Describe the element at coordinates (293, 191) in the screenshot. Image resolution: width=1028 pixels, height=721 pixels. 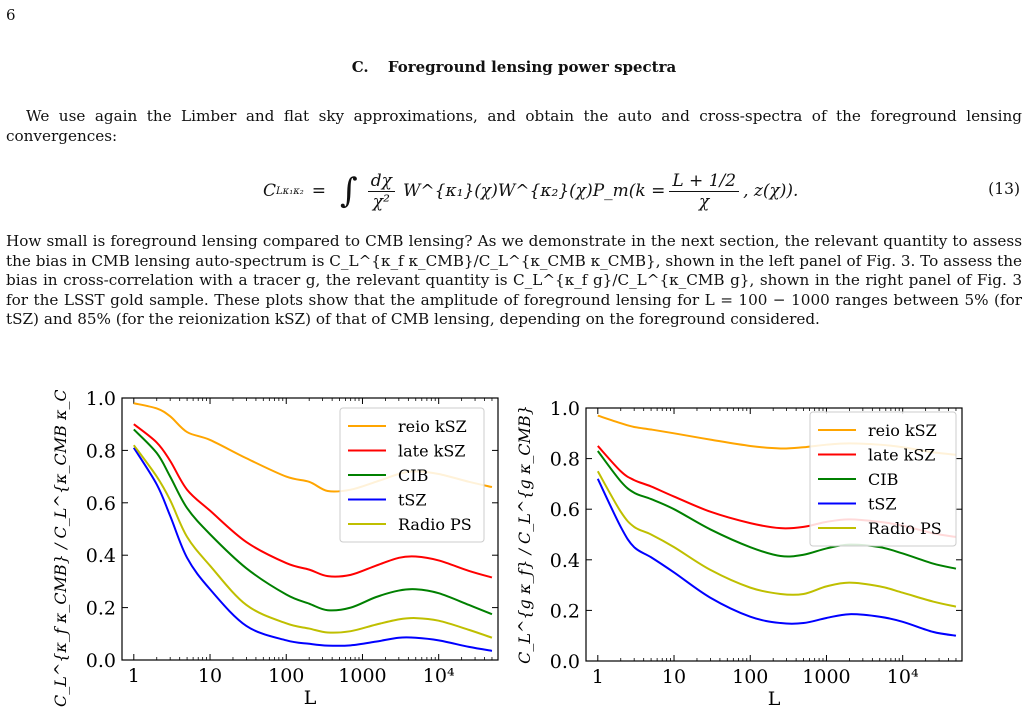
I see `eq-lhs-sup: κ₁κ₂` at that location.